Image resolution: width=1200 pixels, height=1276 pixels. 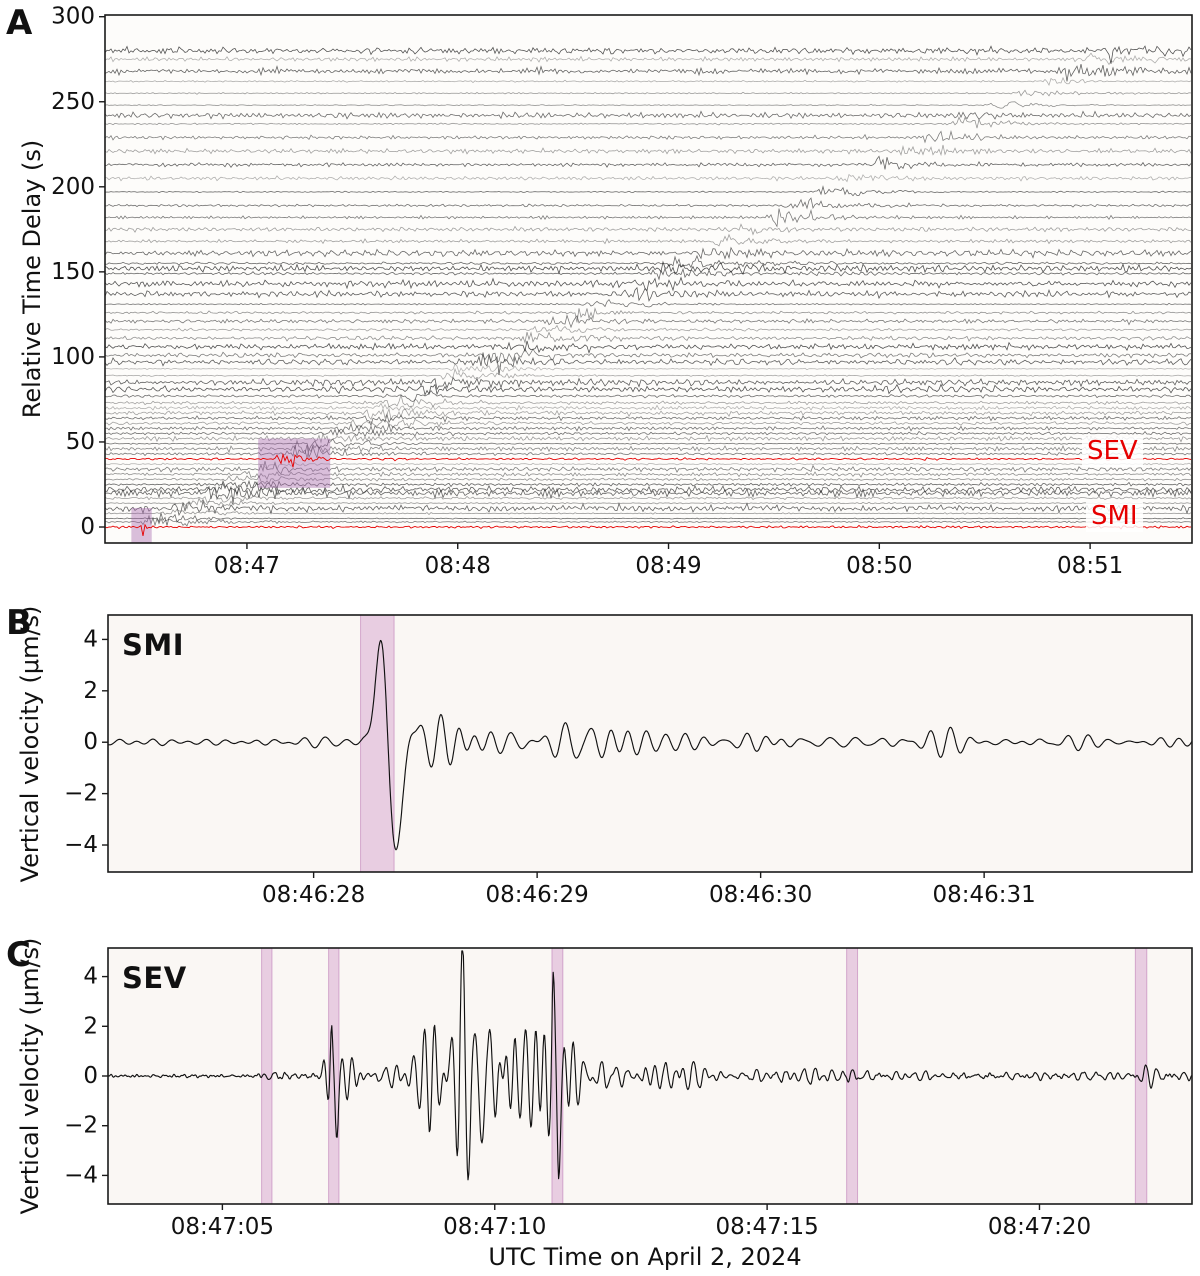 What do you see at coordinates (645, 1257) in the screenshot?
I see `x-axis-label: UTC Time on April 2, 2024` at bounding box center [645, 1257].